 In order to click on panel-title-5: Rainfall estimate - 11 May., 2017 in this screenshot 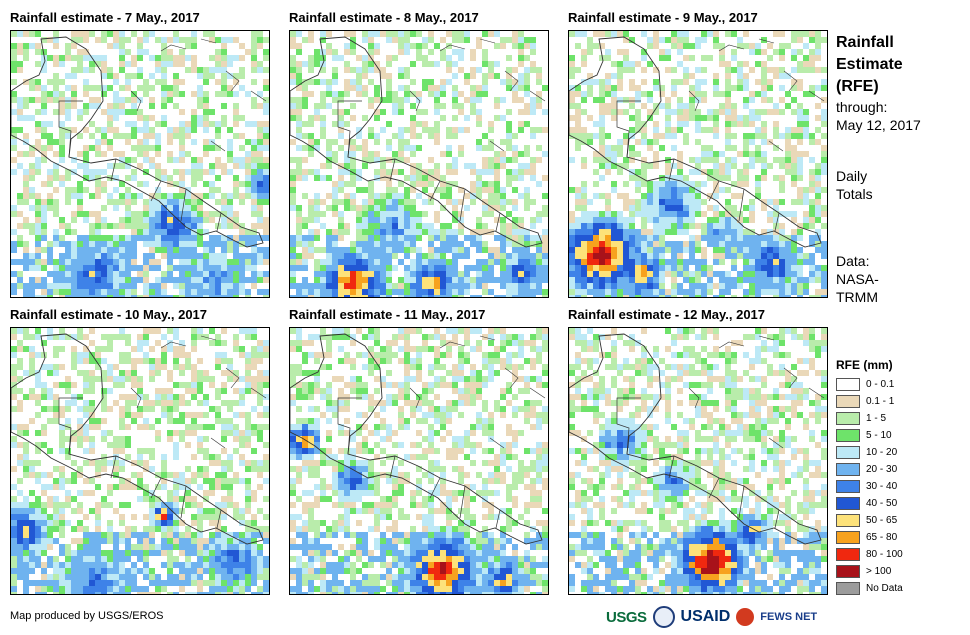, I will do `click(387, 314)`.